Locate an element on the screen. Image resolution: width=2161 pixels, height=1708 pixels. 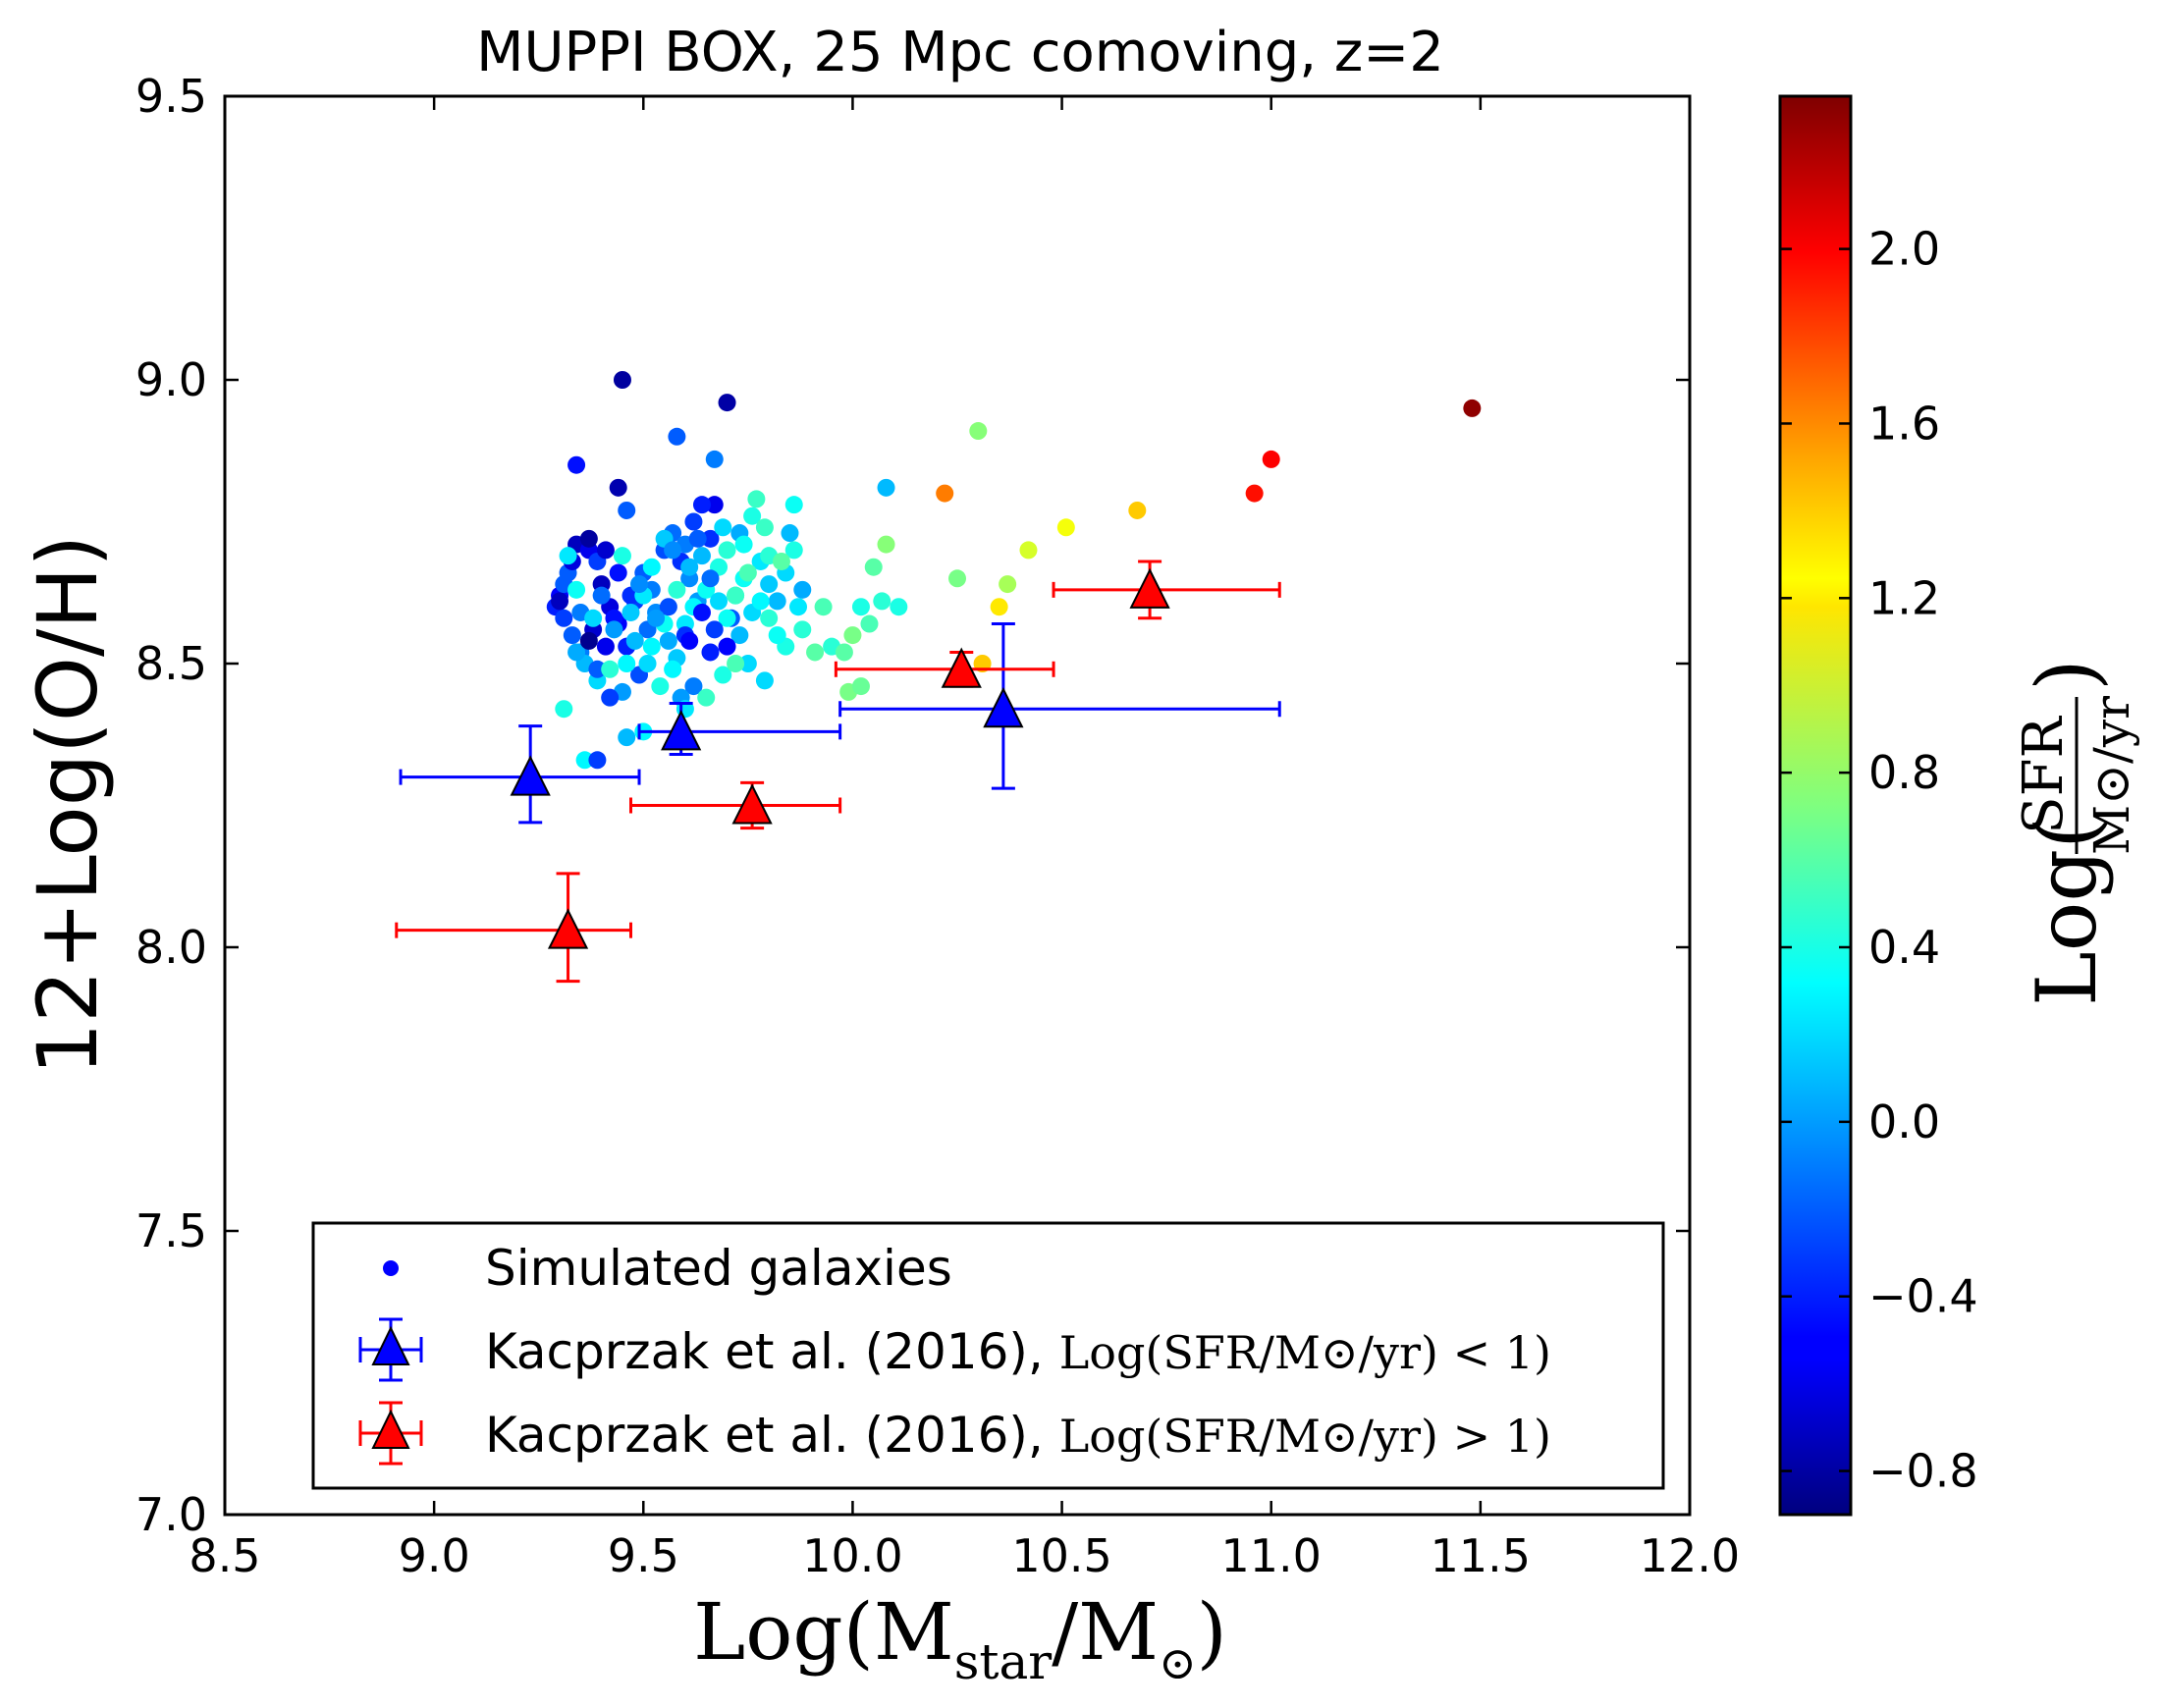
legend-marker-red is located at coordinates (390, 1433).